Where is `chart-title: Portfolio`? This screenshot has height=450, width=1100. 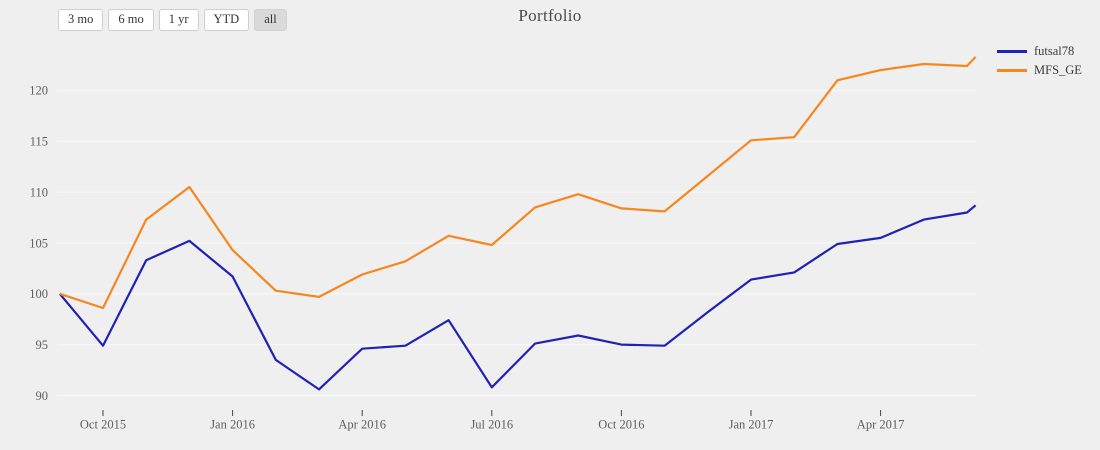 chart-title: Portfolio is located at coordinates (550, 15).